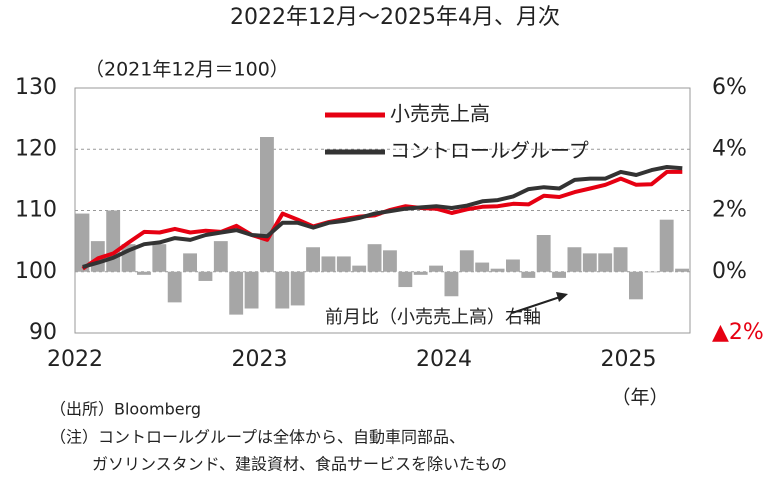  What do you see at coordinates (395, 17) in the screenshot?
I see `chart-title: 2022年12月～2025年4月、月次` at bounding box center [395, 17].